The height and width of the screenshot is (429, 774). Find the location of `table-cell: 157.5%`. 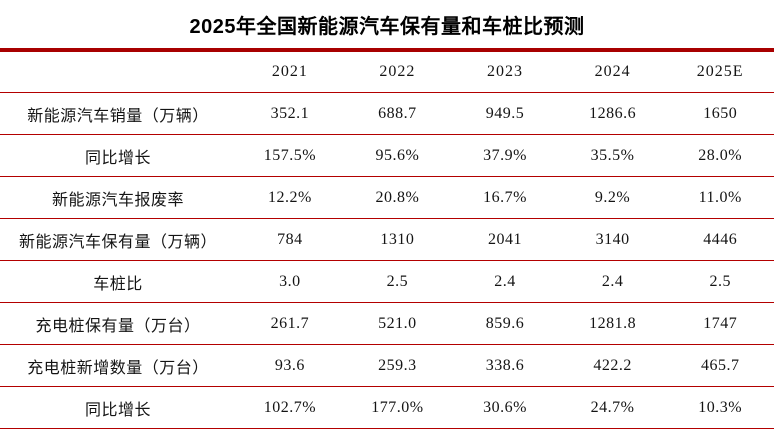

table-cell: 157.5% is located at coordinates (290, 155).